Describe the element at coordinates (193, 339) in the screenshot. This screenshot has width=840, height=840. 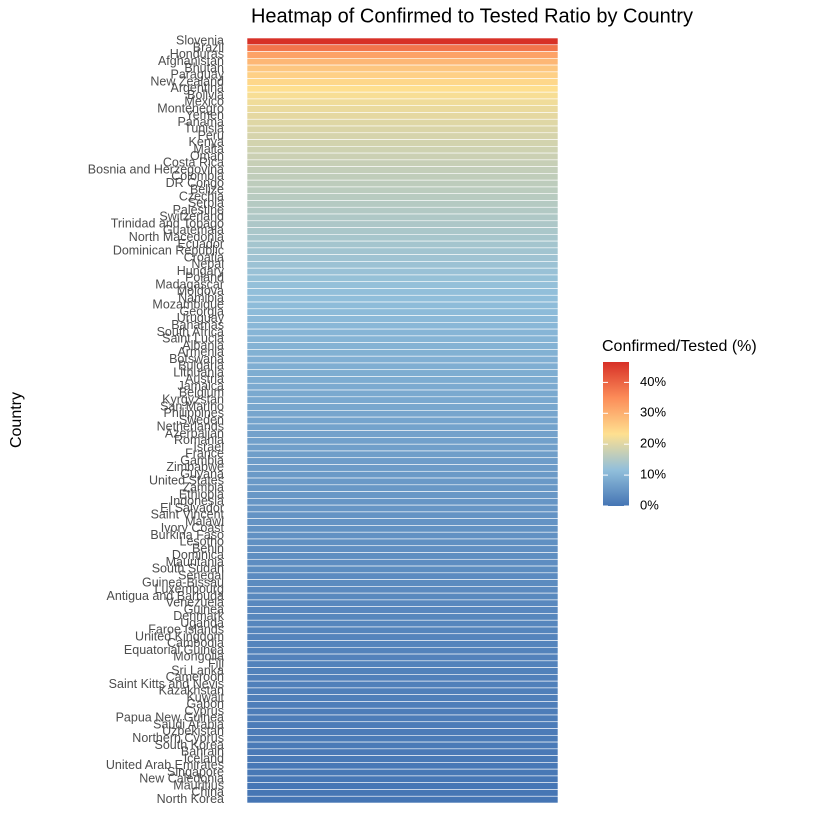
I see `y-tick-label: Saint Lucia` at that location.